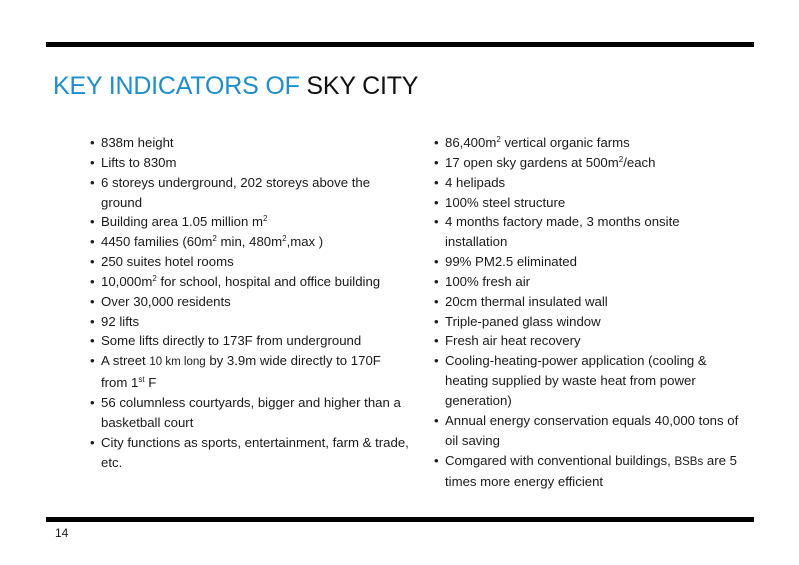  Describe the element at coordinates (250, 322) in the screenshot. I see `list-item: 92 lifts` at that location.